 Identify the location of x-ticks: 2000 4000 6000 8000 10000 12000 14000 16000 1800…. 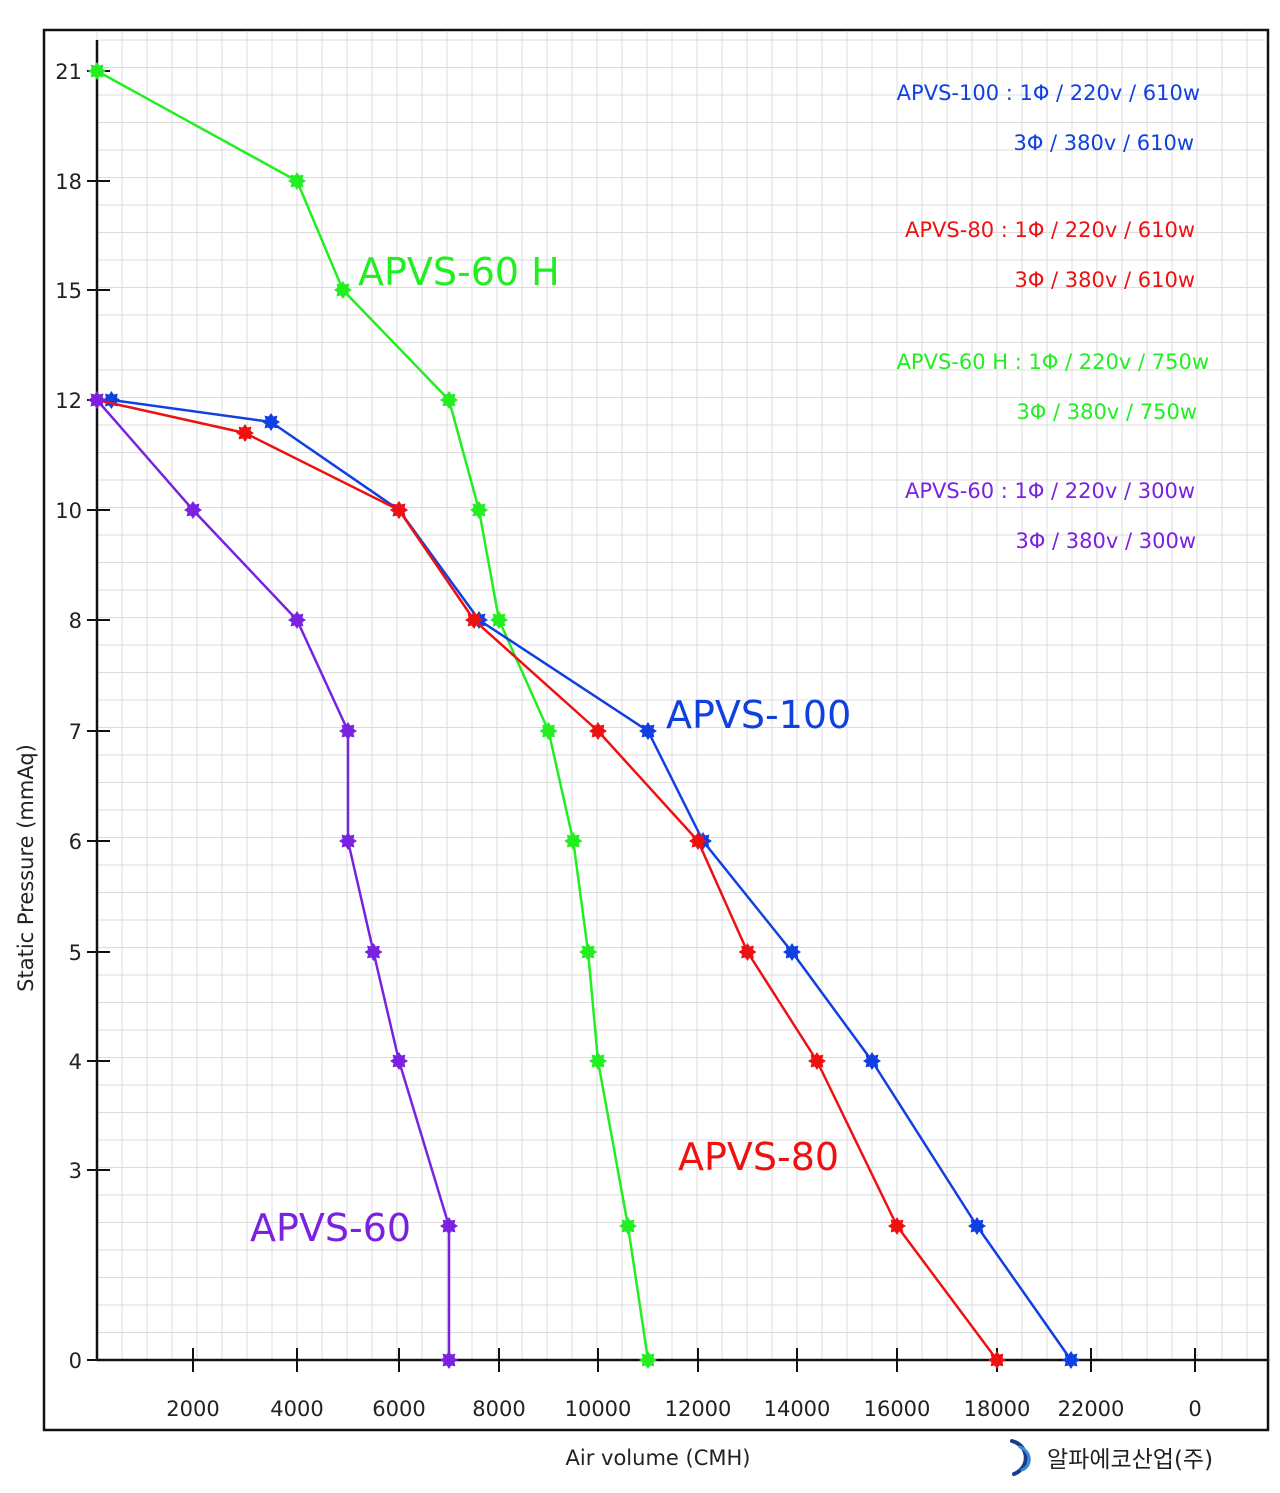
(684, 1384).